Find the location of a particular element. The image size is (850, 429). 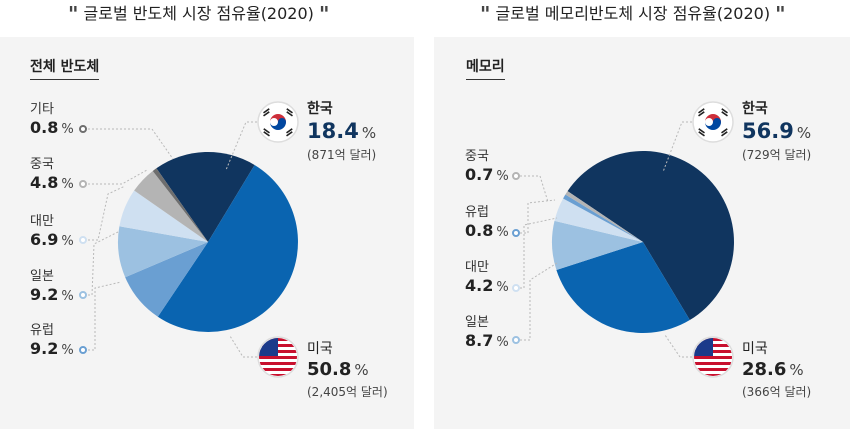

semiconductor-slice-korea is located at coordinates (205, 197).